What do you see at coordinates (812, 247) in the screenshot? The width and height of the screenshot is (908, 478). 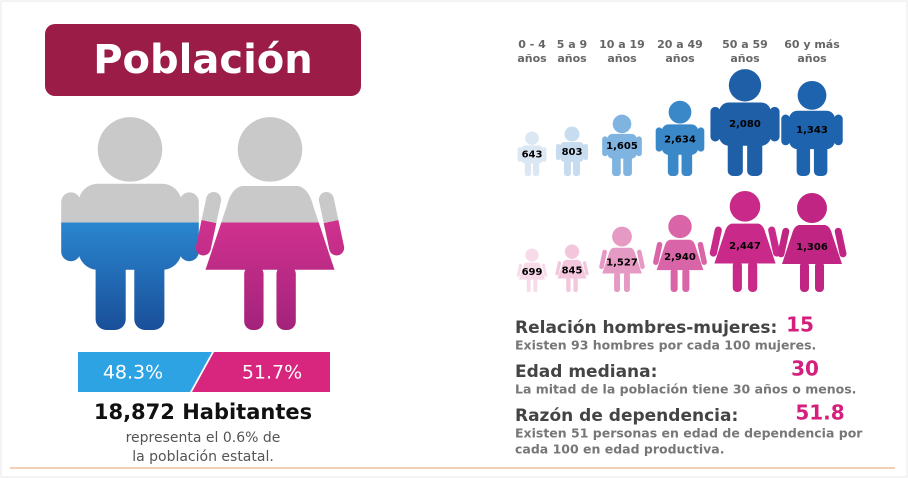 I see `women-count: 1,306` at bounding box center [812, 247].